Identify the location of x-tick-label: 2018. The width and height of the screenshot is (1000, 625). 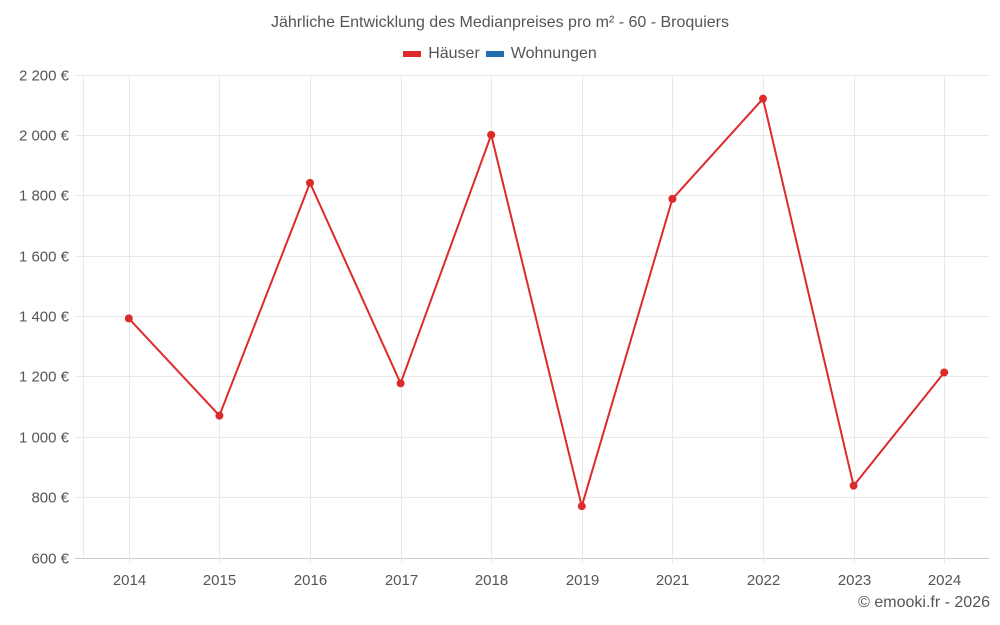
(491, 580).